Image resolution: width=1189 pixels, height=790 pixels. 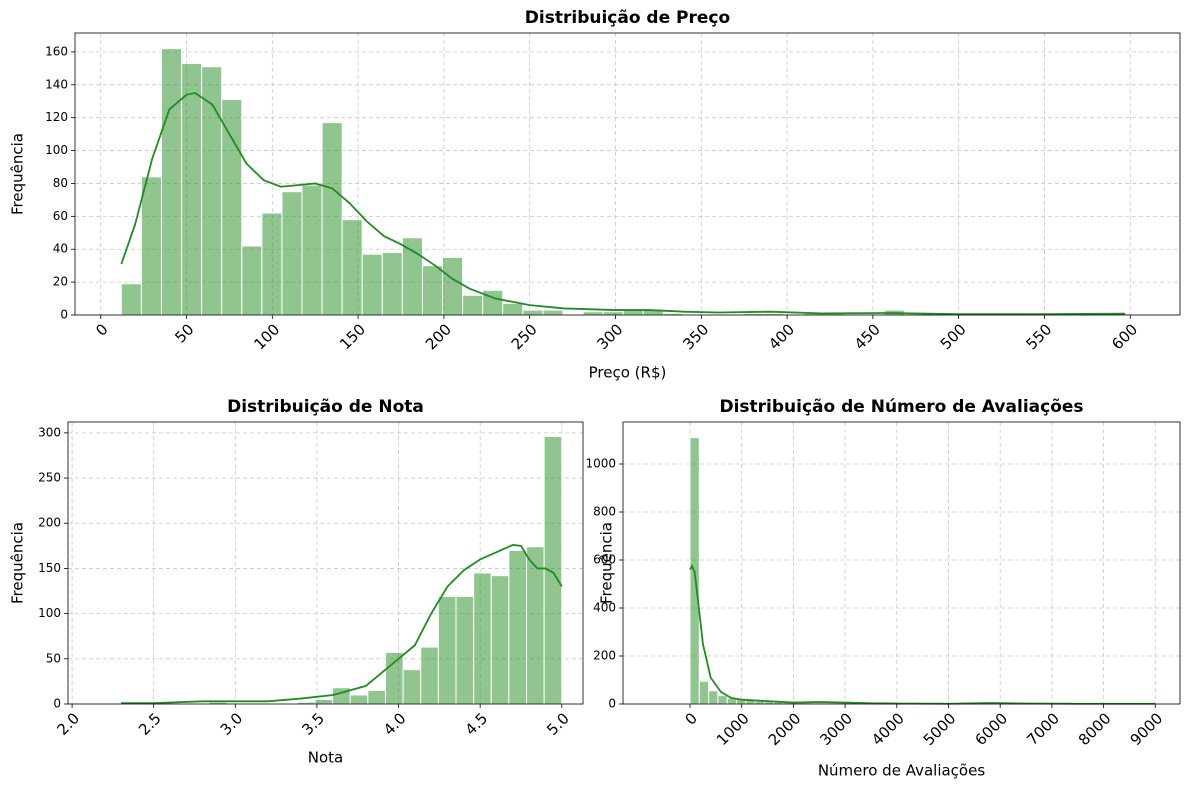 I want to click on x-tick-label: 9000, so click(x=1147, y=729).